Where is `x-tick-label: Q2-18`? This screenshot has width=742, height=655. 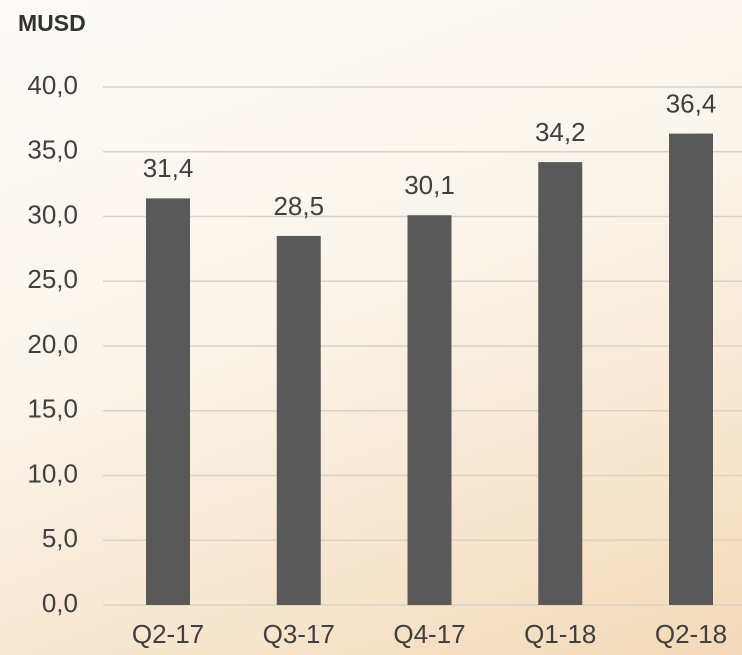
x-tick-label: Q2-18 is located at coordinates (691, 634).